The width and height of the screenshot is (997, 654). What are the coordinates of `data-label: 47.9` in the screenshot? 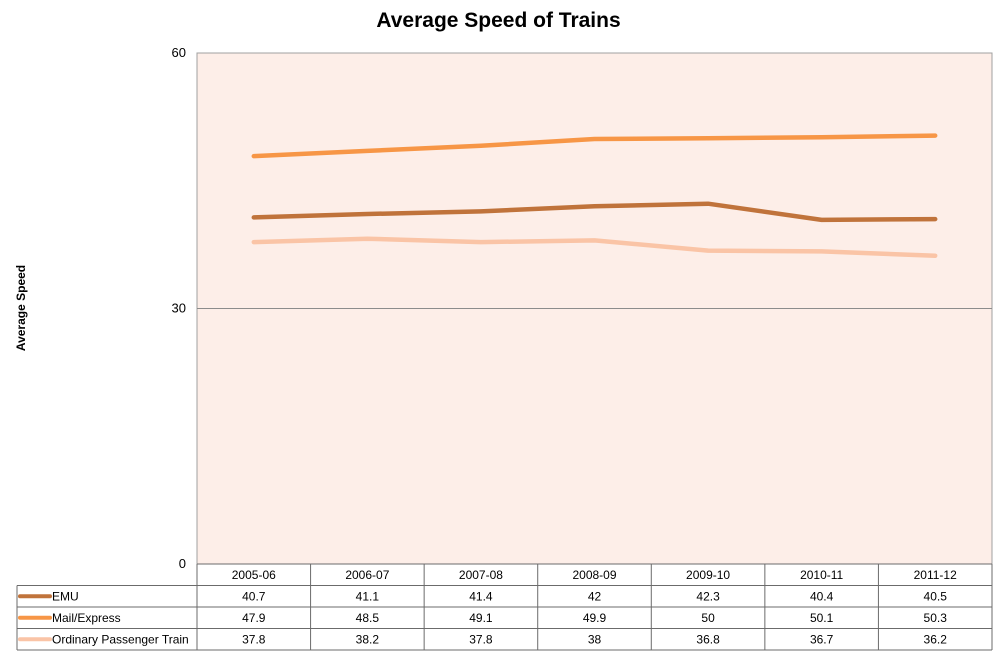 It's located at (254, 618).